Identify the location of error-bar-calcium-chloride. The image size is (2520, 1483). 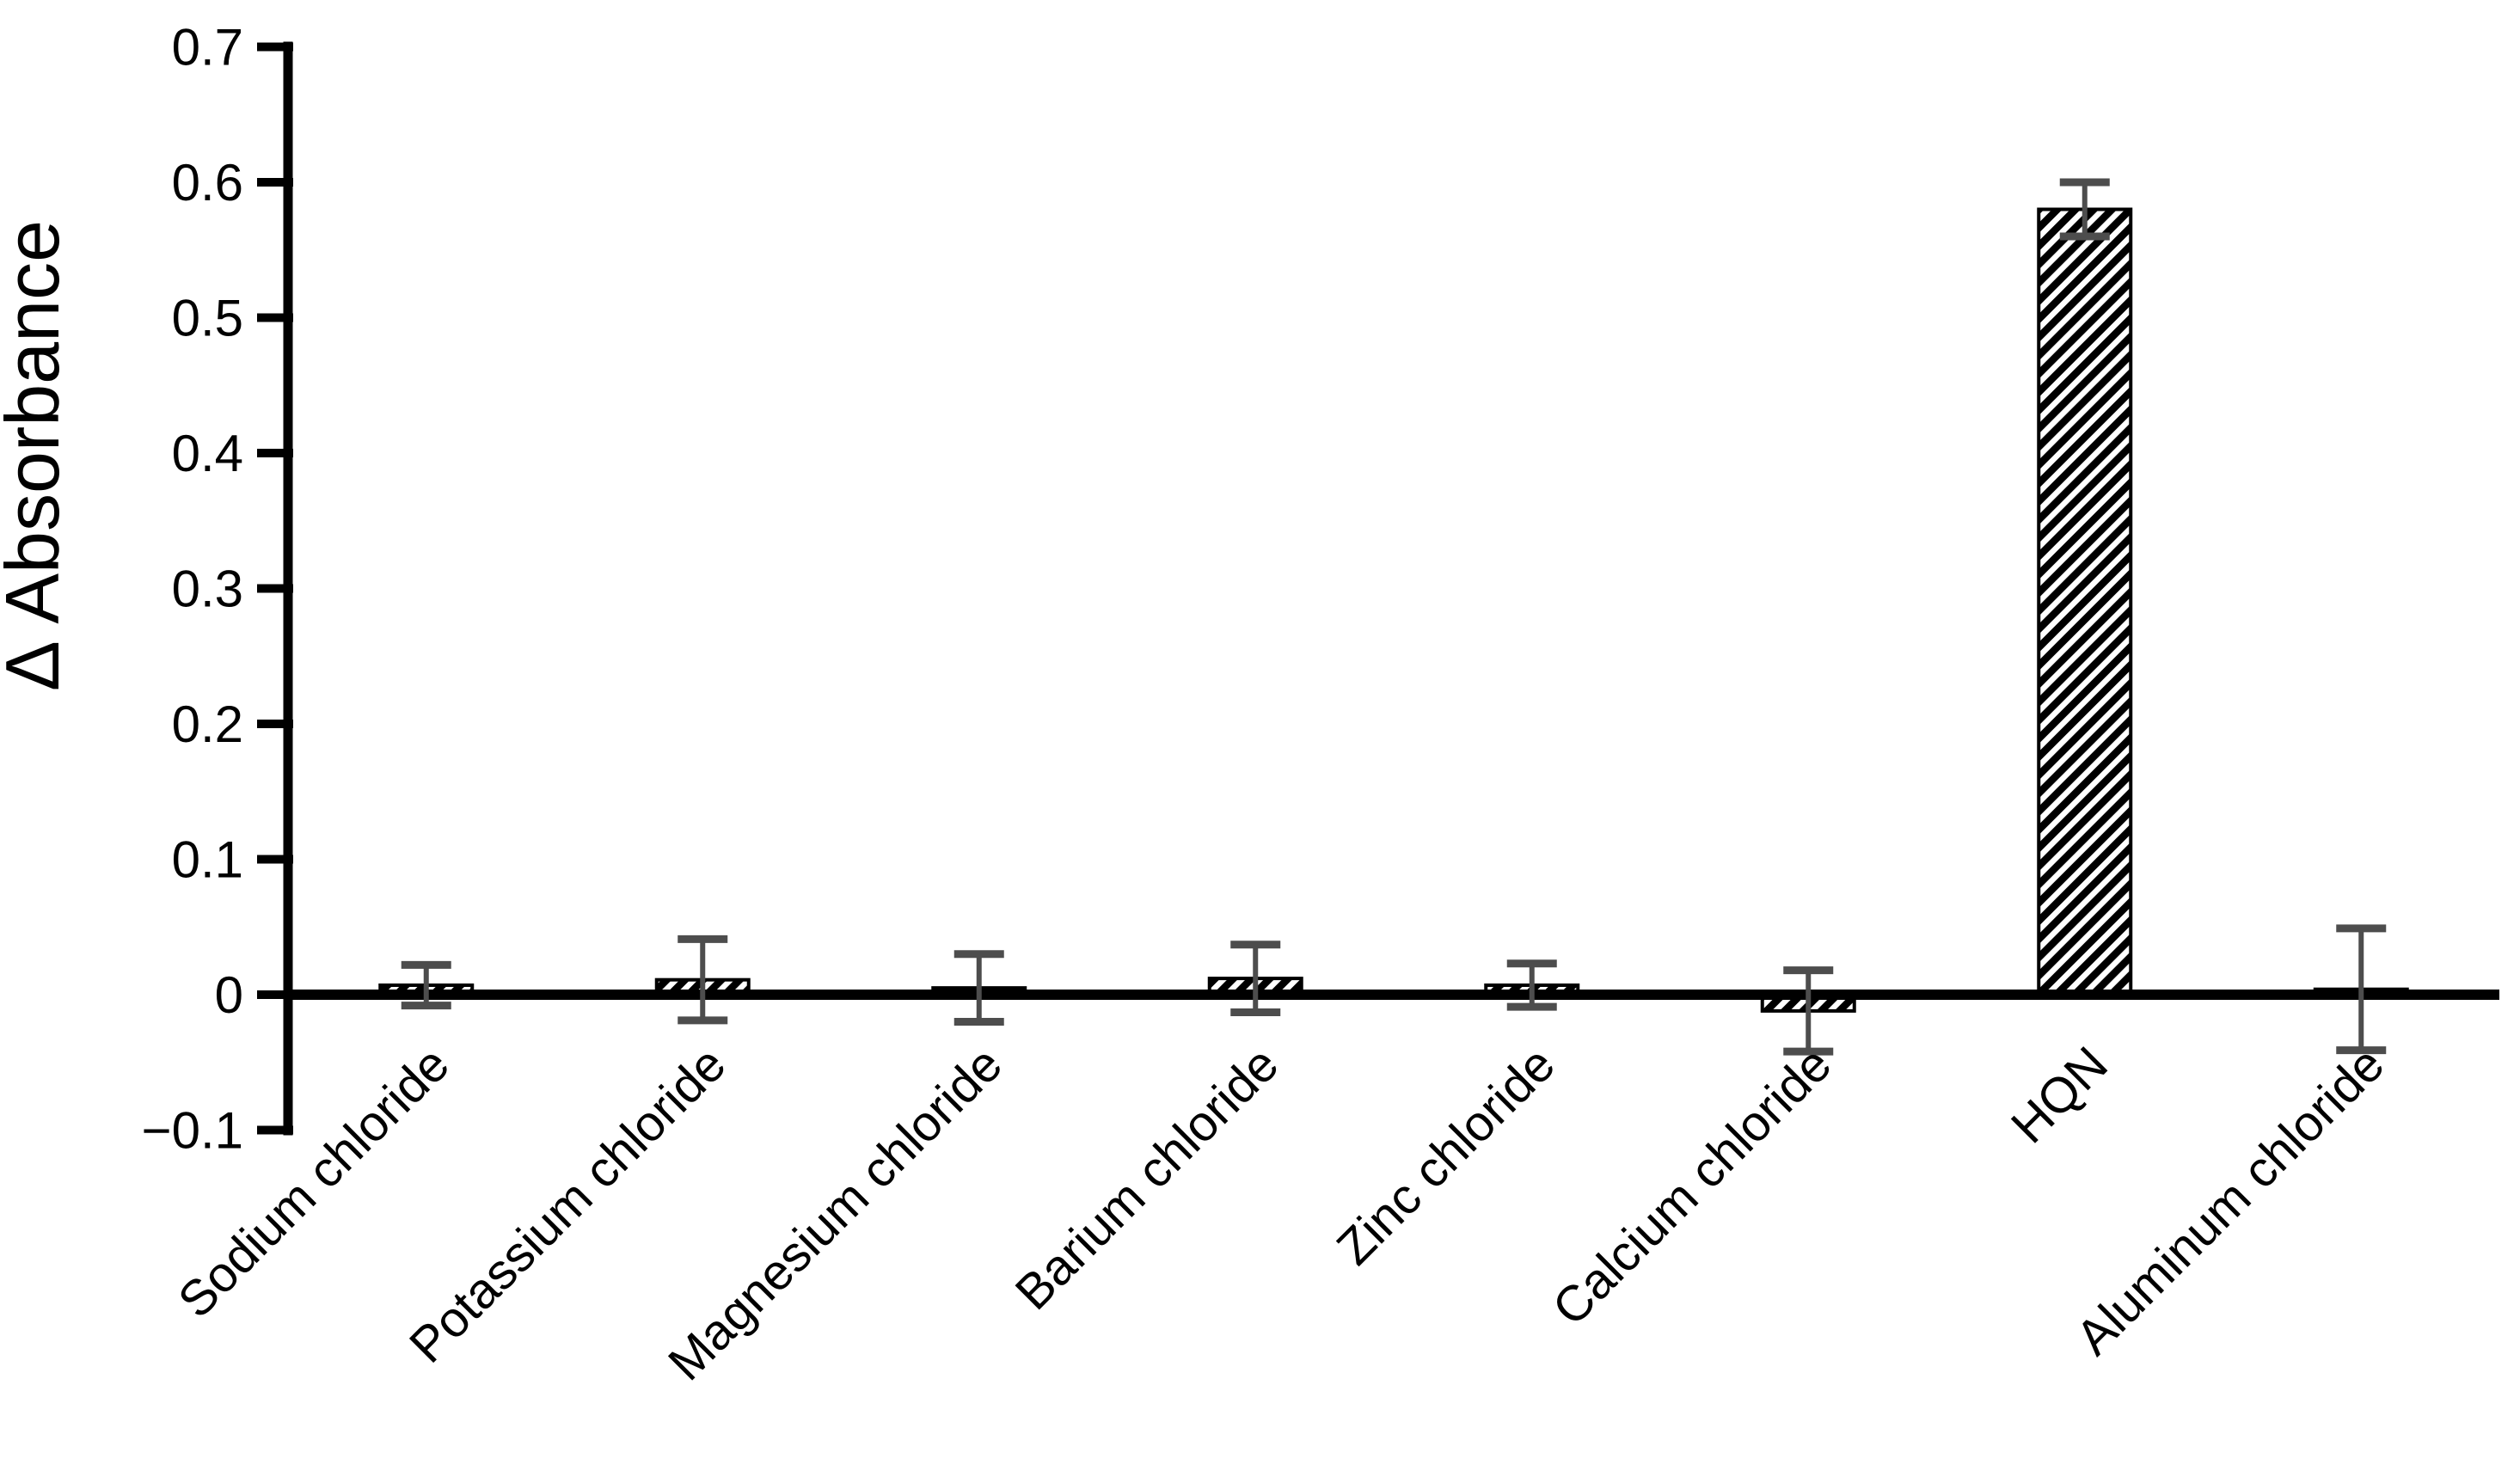
(1809, 1011).